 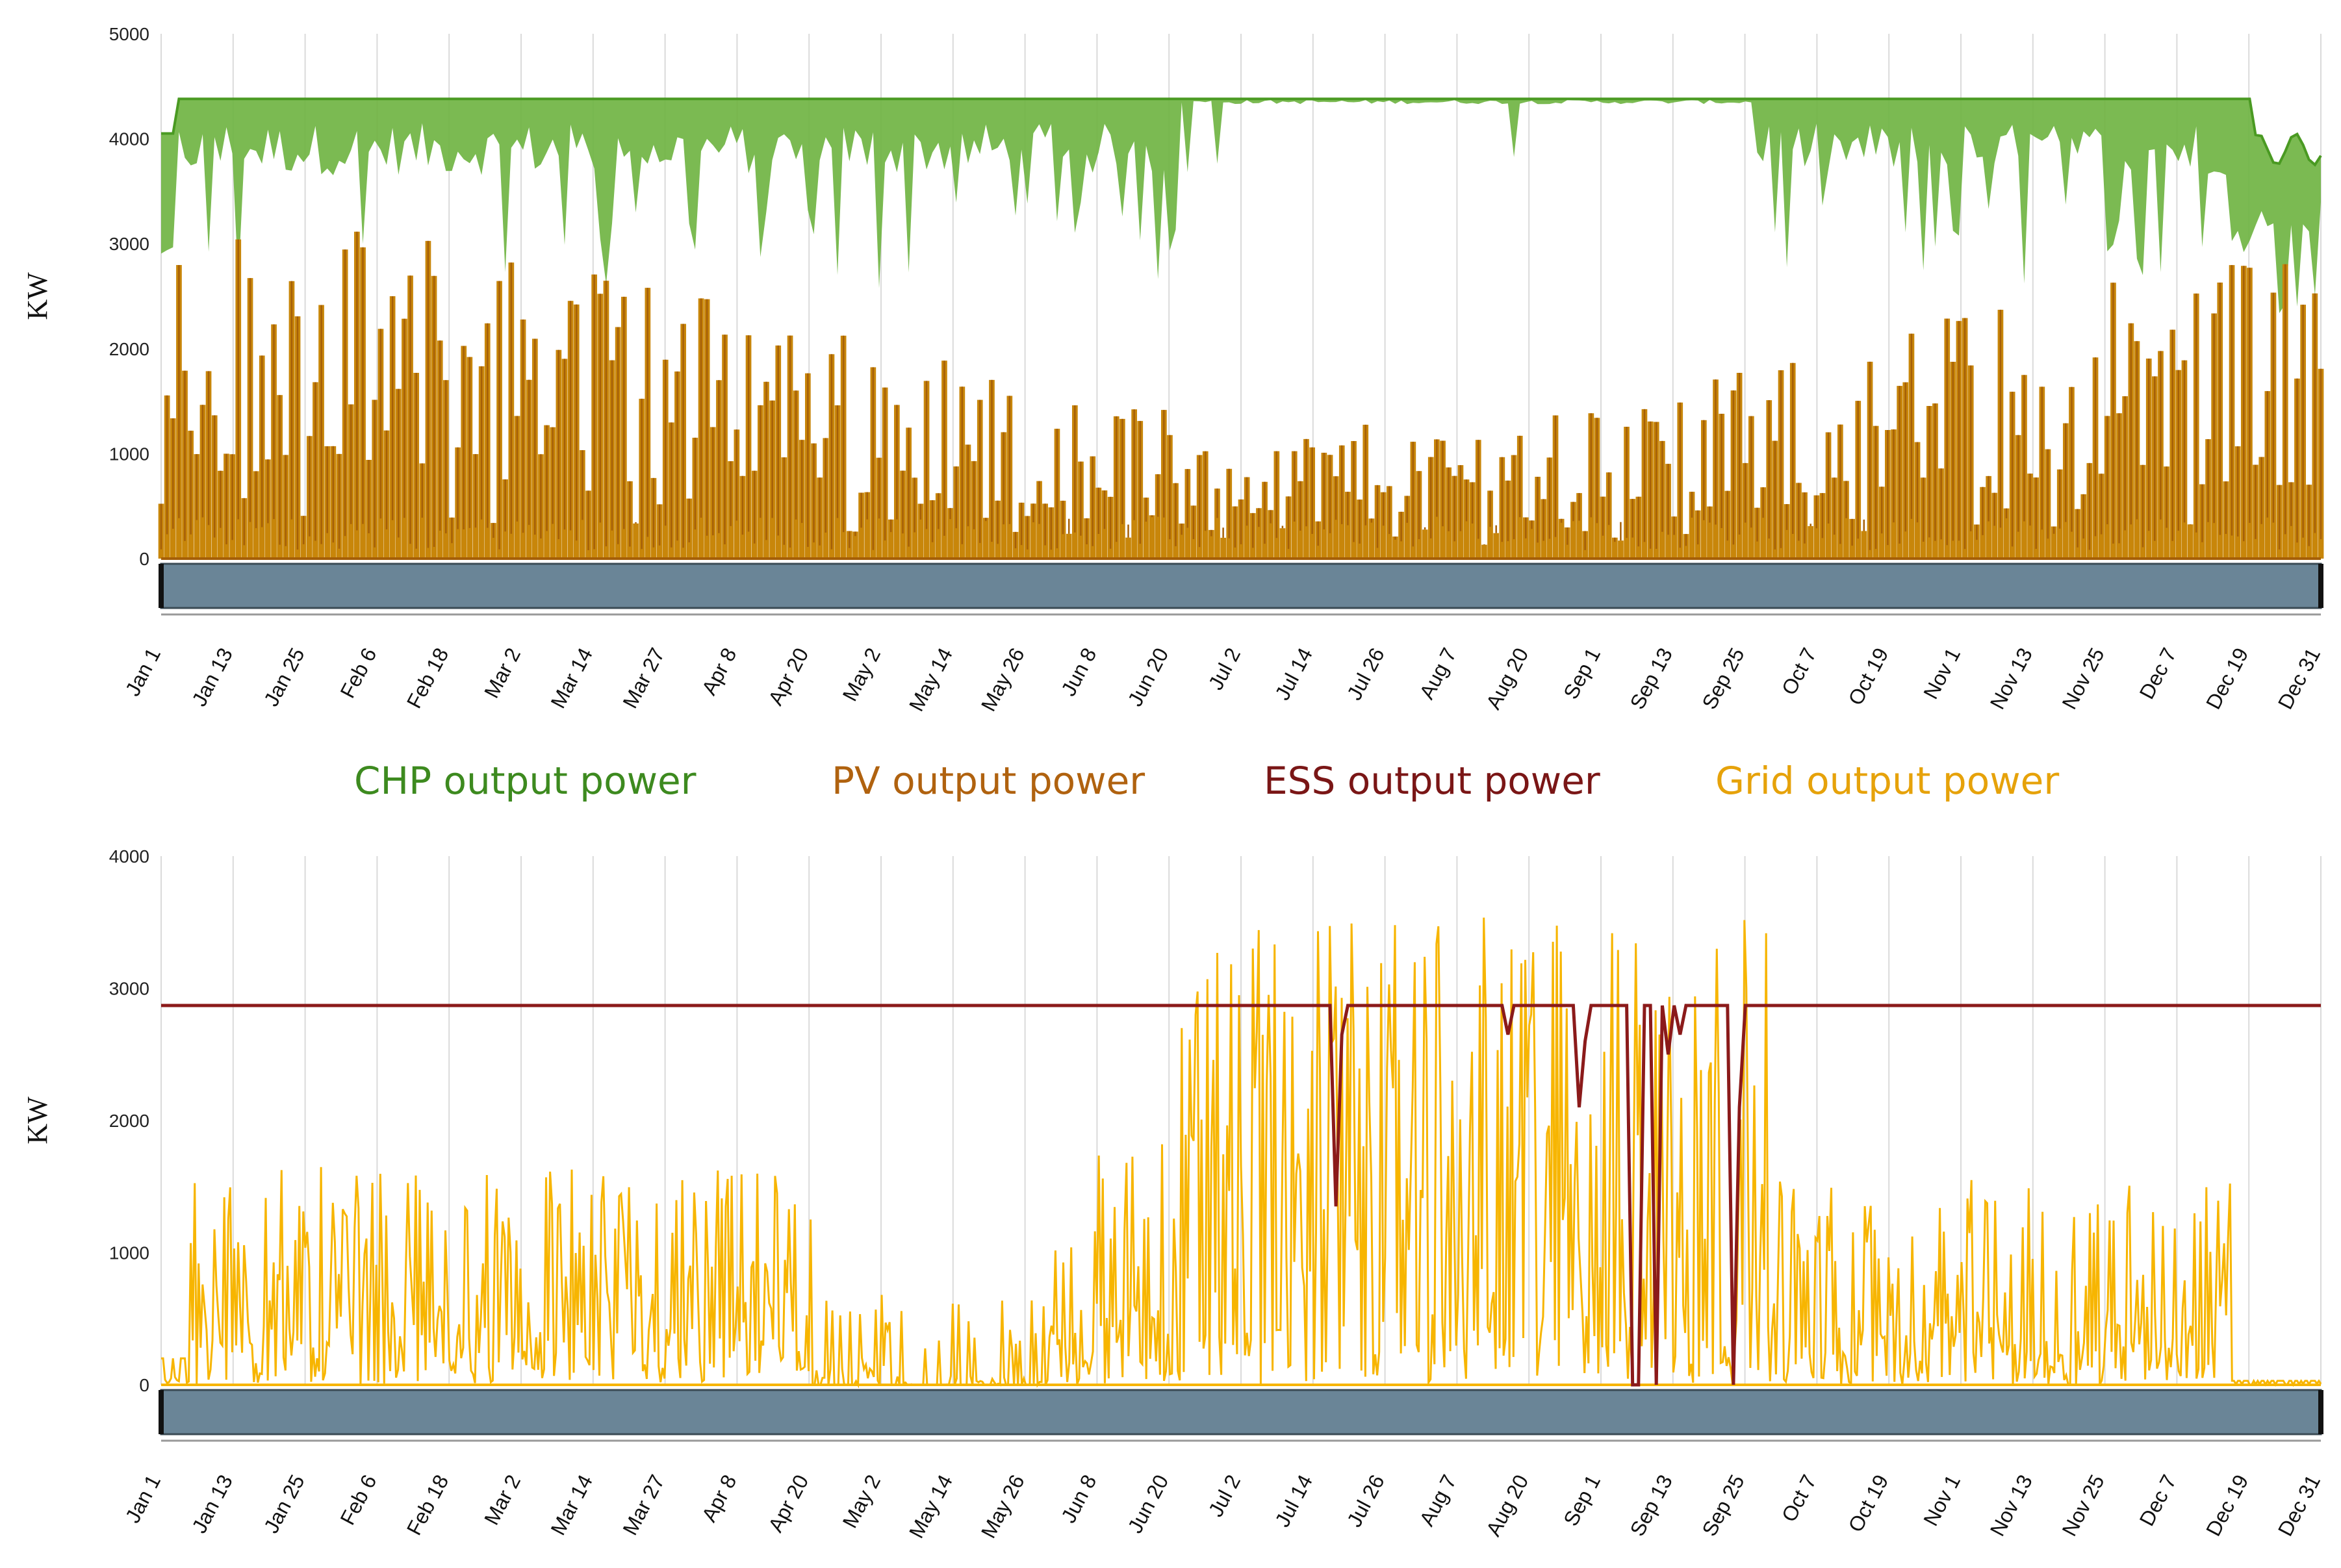 What do you see at coordinates (502, 673) in the screenshot?
I see `x-tick-label: Mar 2` at bounding box center [502, 673].